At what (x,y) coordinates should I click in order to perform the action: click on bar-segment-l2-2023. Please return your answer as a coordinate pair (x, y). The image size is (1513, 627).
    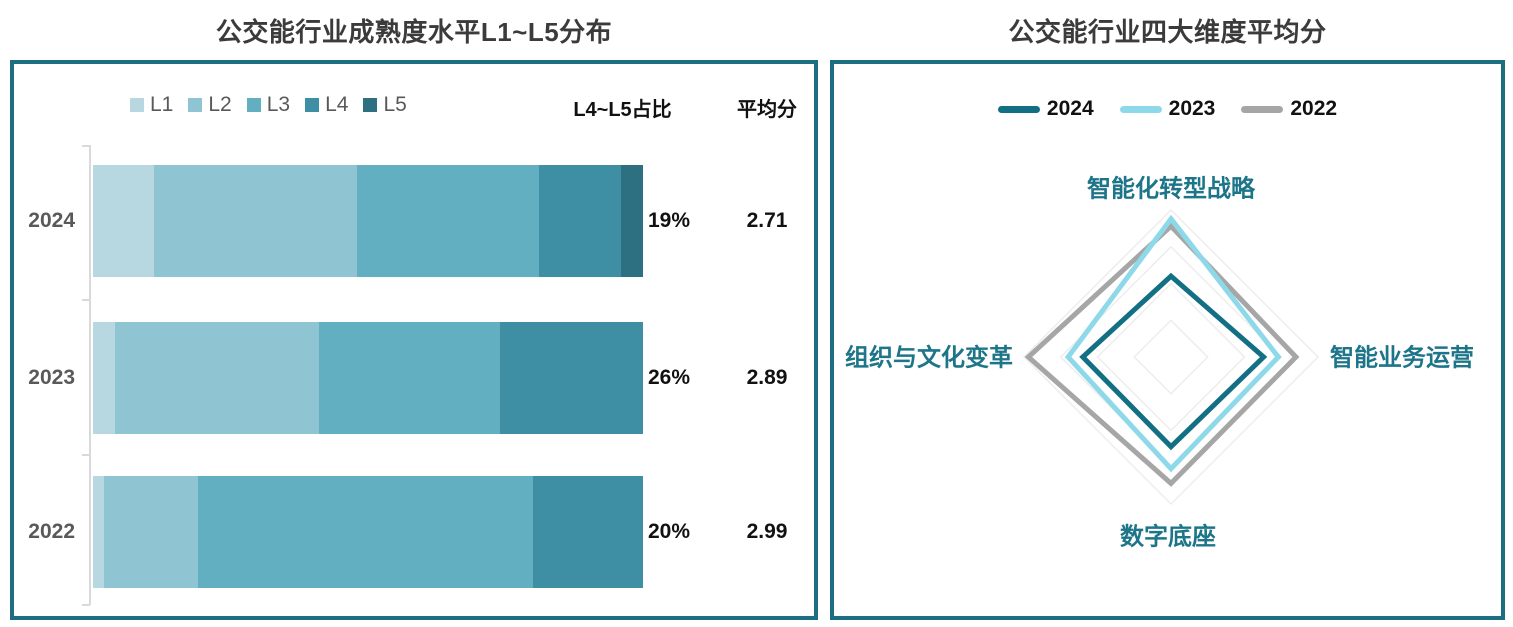
    Looking at the image, I should click on (217, 378).